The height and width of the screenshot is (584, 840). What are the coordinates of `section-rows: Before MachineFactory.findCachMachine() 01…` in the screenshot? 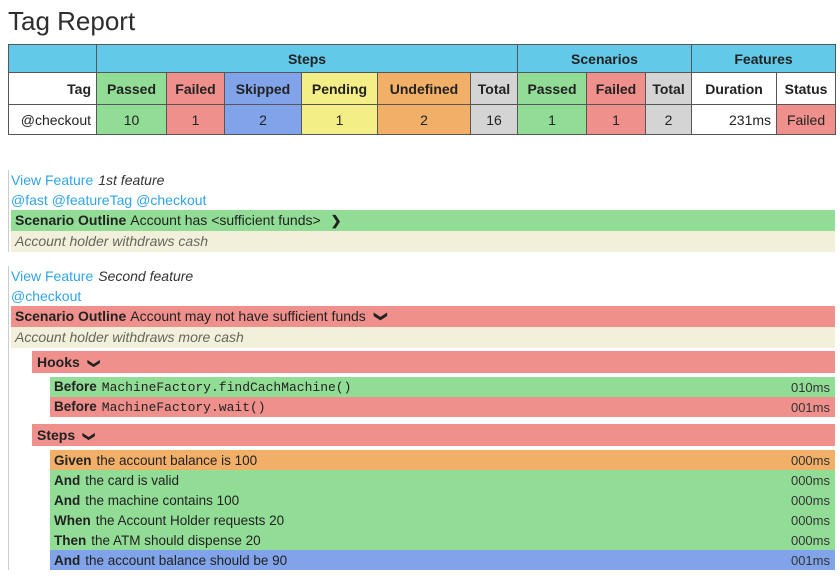 It's located at (442, 397).